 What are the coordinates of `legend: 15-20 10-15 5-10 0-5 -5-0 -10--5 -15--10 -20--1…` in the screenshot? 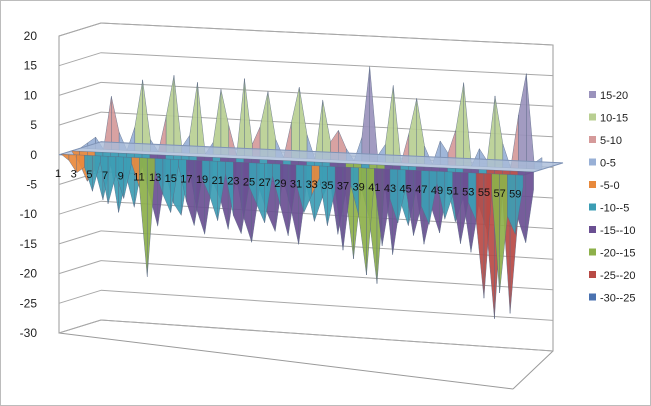 It's located at (612, 197).